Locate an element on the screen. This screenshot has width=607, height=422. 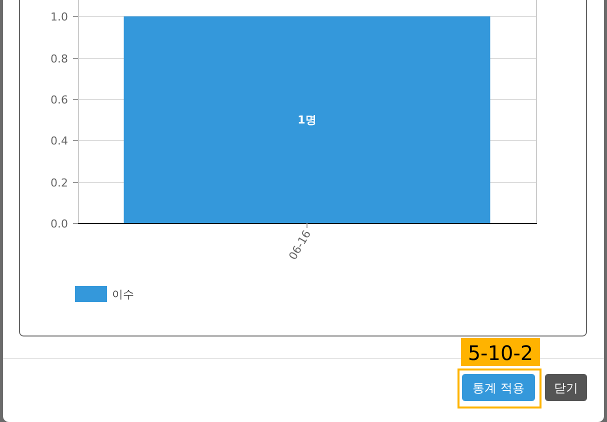
text: 5-10-2 is located at coordinates (501, 353).